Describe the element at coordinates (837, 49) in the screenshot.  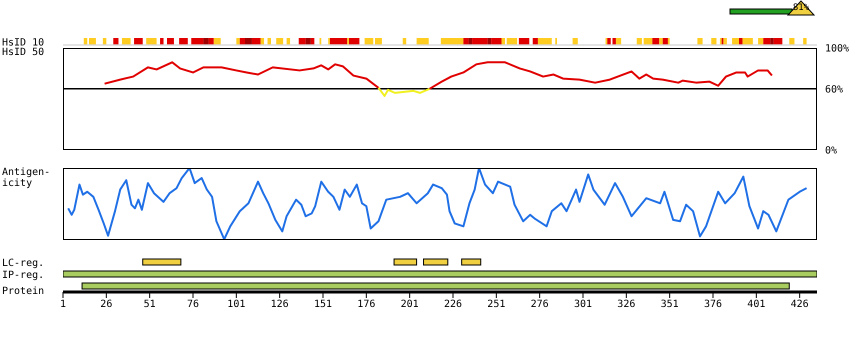
I see `y-tick-label: 100%` at that location.